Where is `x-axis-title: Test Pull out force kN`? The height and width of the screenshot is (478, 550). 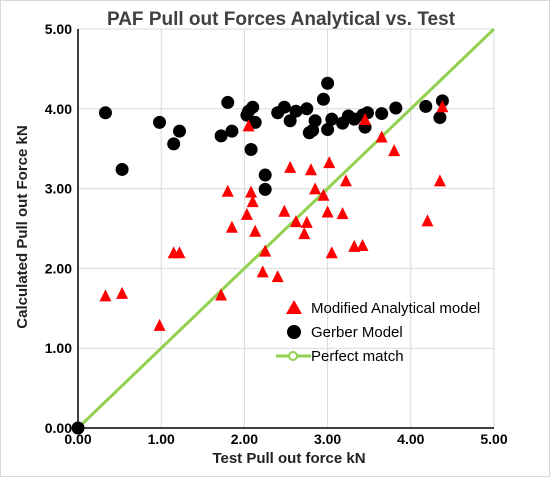
x-axis-title: Test Pull out force kN is located at coordinates (288, 458).